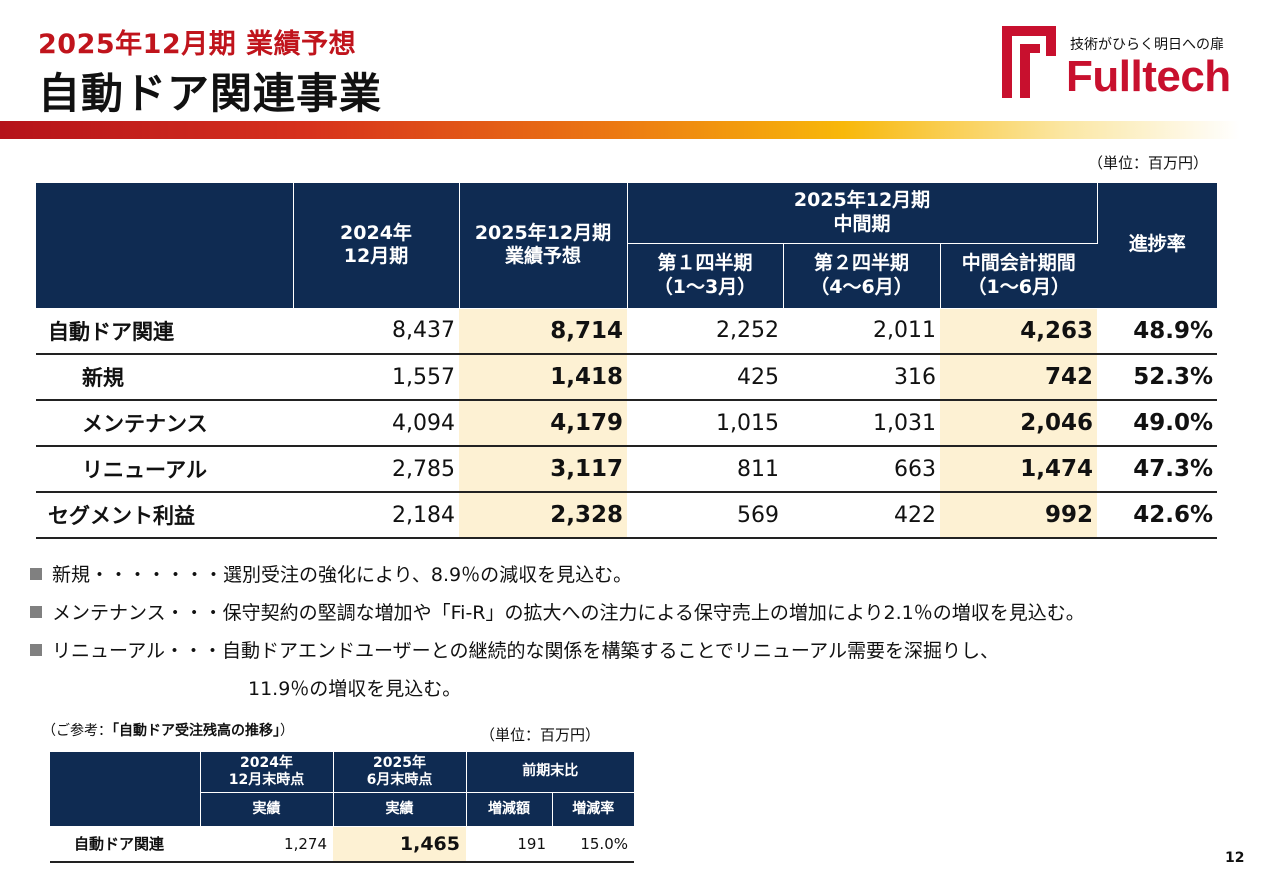  What do you see at coordinates (862, 213) in the screenshot?
I see `header-interim-group: 2025年12月期 中間期` at bounding box center [862, 213].